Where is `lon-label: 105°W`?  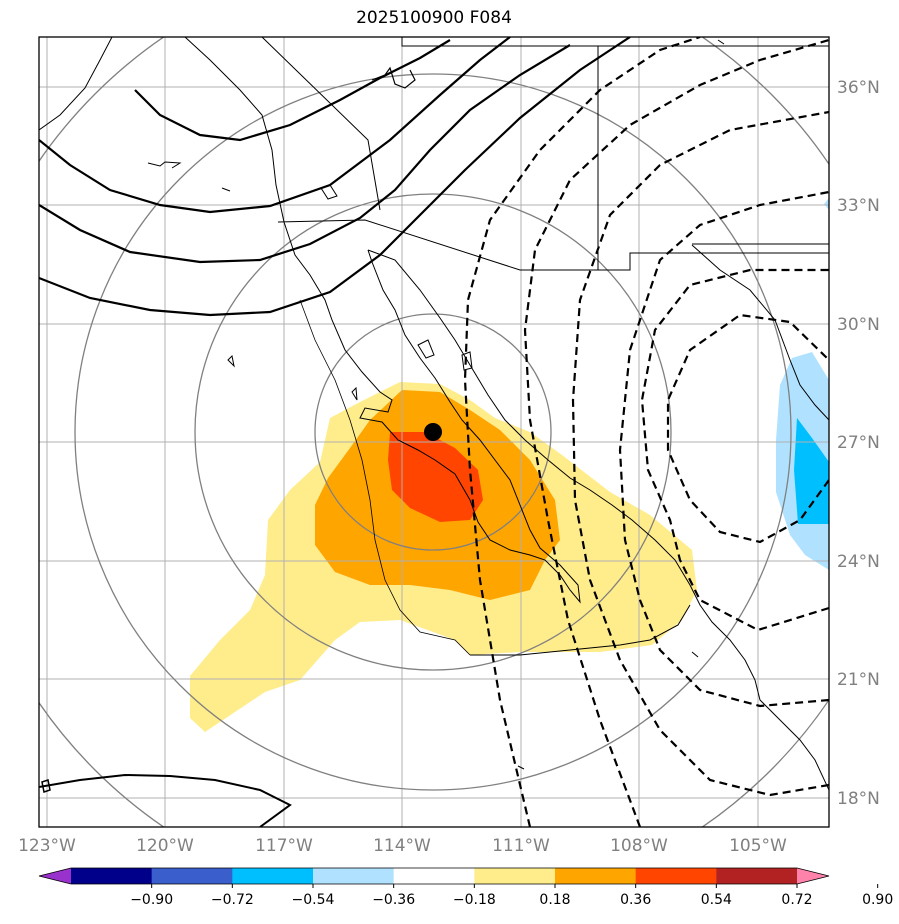 lon-label: 105°W is located at coordinates (758, 846).